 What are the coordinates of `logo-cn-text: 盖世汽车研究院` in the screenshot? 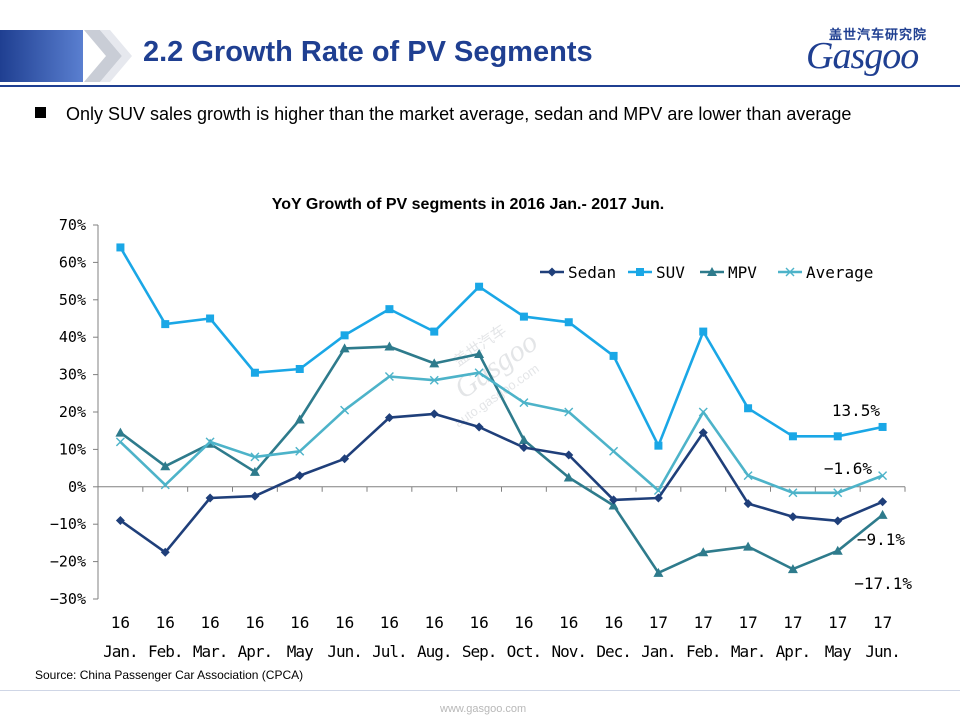 It's located at (878, 35).